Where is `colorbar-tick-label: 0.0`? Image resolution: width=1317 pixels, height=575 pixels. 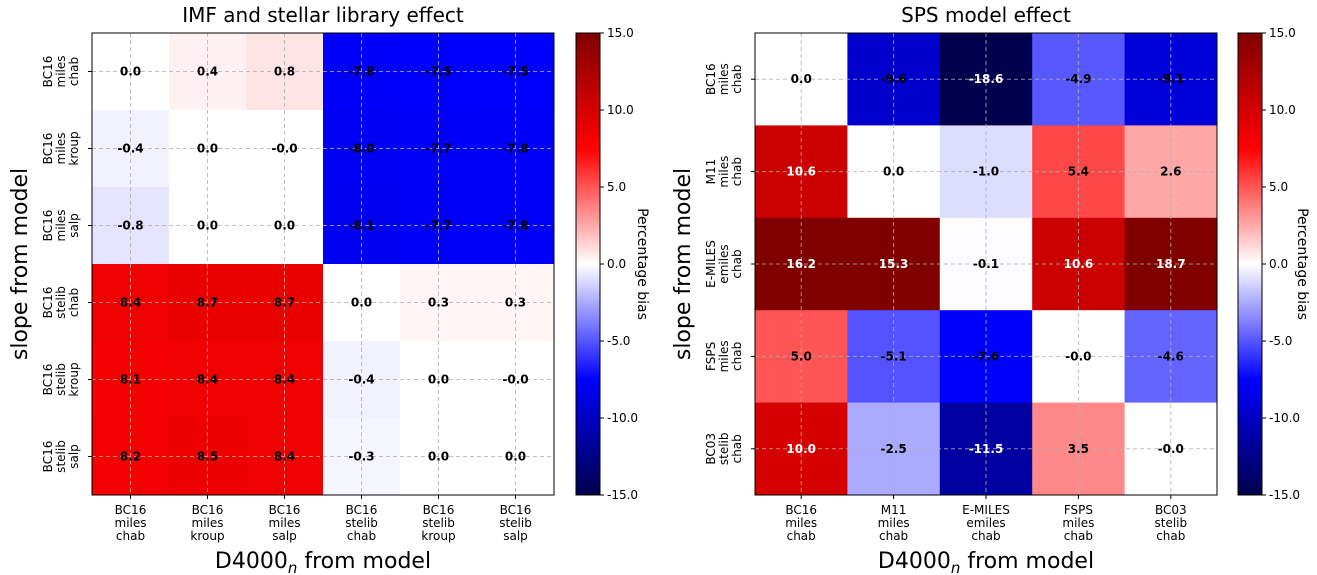
colorbar-tick-label: 0.0 is located at coordinates (616, 264).